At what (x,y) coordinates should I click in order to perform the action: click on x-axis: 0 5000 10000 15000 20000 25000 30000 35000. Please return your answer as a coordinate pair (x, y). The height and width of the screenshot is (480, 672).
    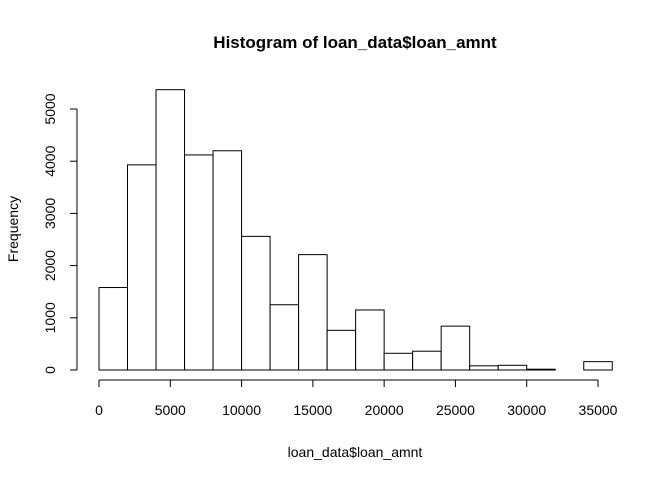
    Looking at the image, I should click on (356, 398).